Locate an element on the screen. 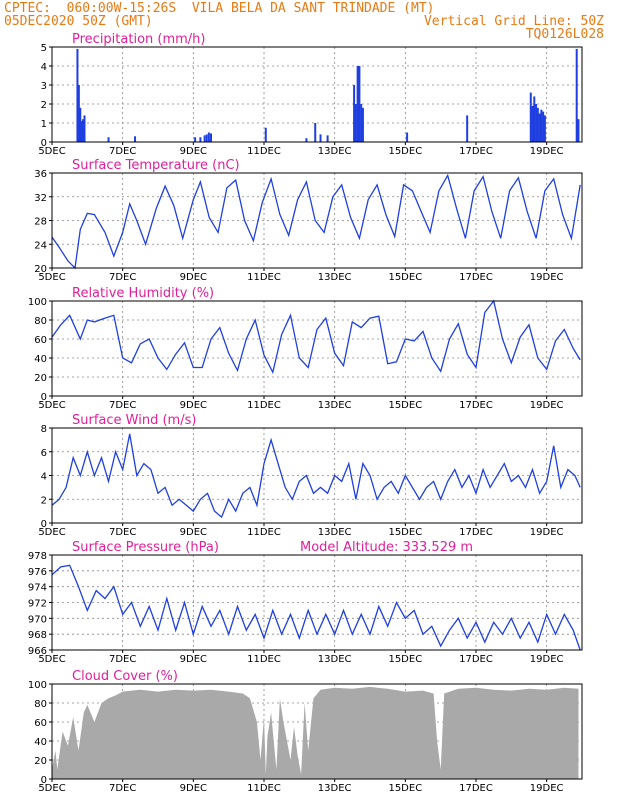  y-tick-label: 970 is located at coordinates (37, 619).